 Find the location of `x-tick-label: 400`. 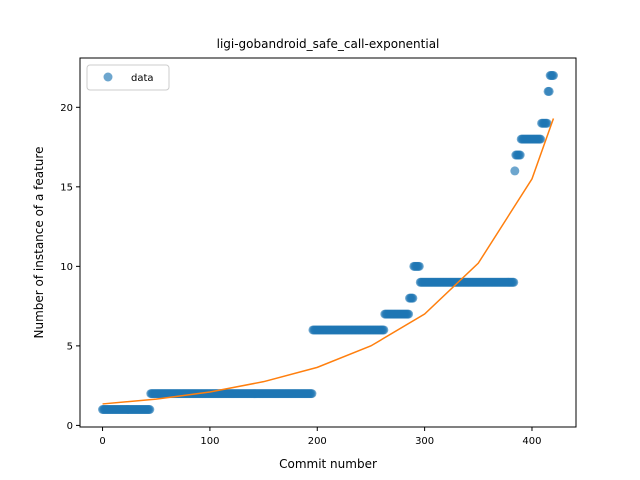

x-tick-label: 400 is located at coordinates (531, 441).